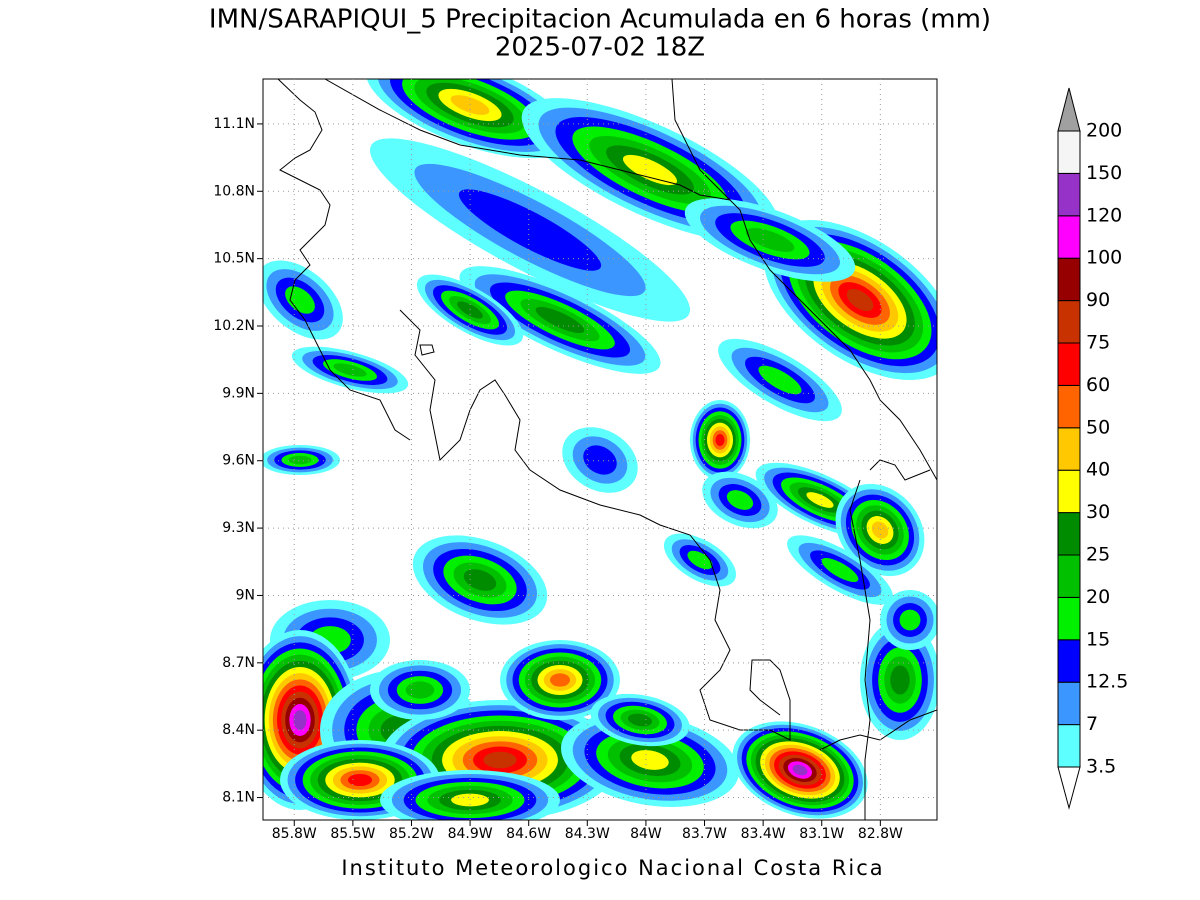 The image size is (1200, 900). What do you see at coordinates (238, 798) in the screenshot?
I see `y-tick-label: 8.1N` at bounding box center [238, 798].